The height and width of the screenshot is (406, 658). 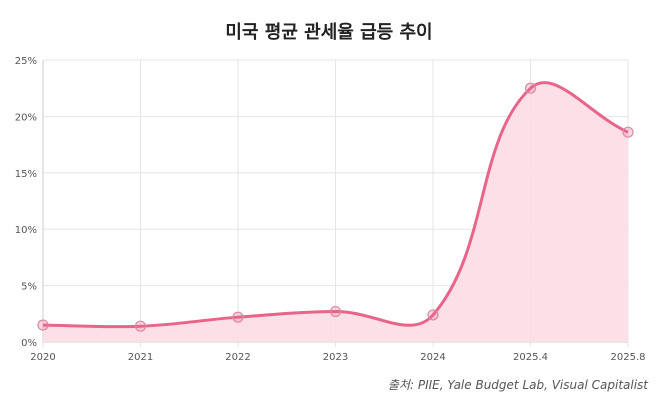 I want to click on y-tick-label: 20%, so click(x=26, y=117).